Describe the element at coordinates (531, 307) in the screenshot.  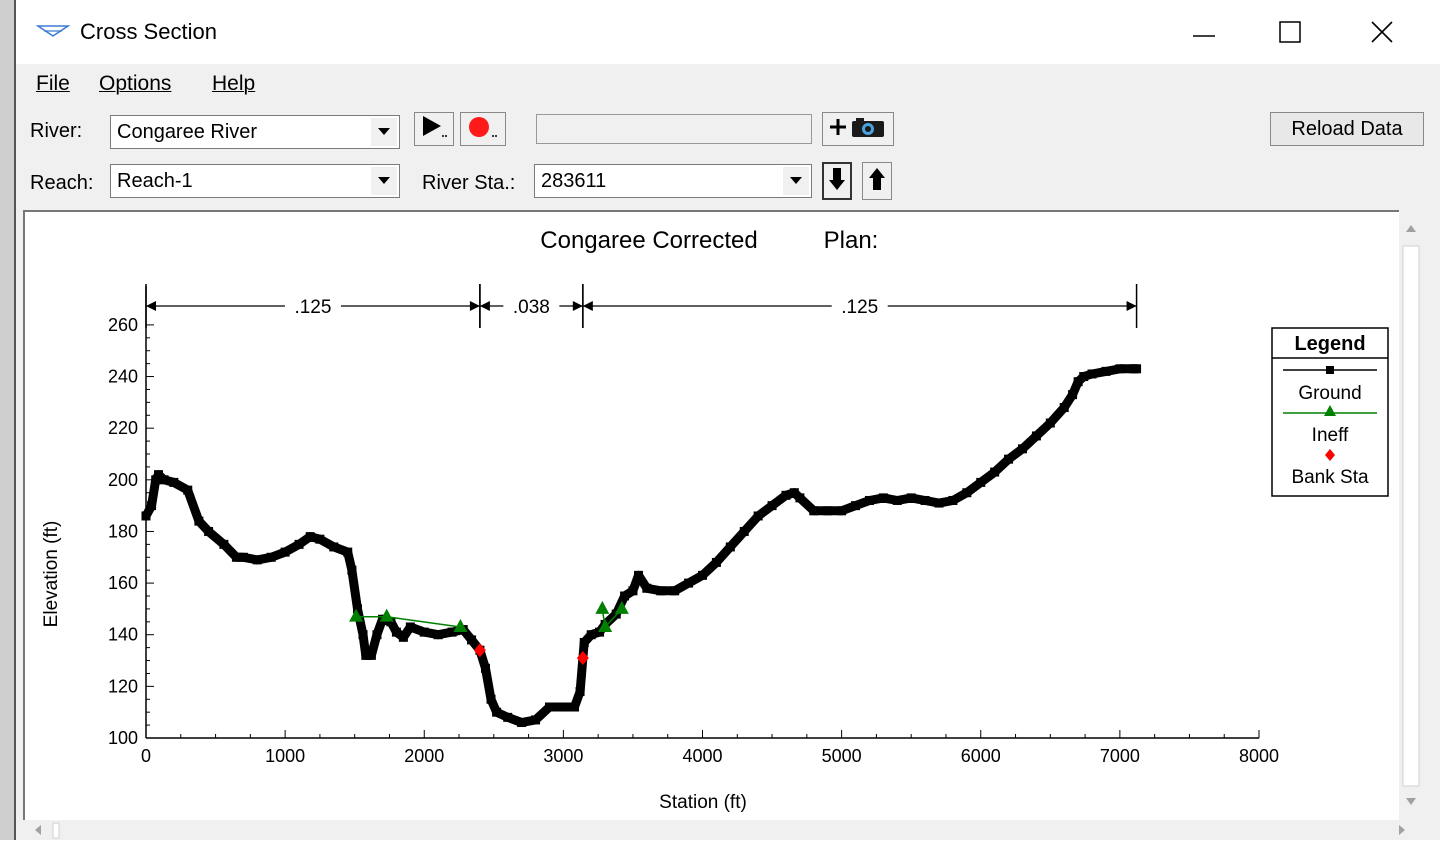
I see `mannings-n-label: .038` at that location.